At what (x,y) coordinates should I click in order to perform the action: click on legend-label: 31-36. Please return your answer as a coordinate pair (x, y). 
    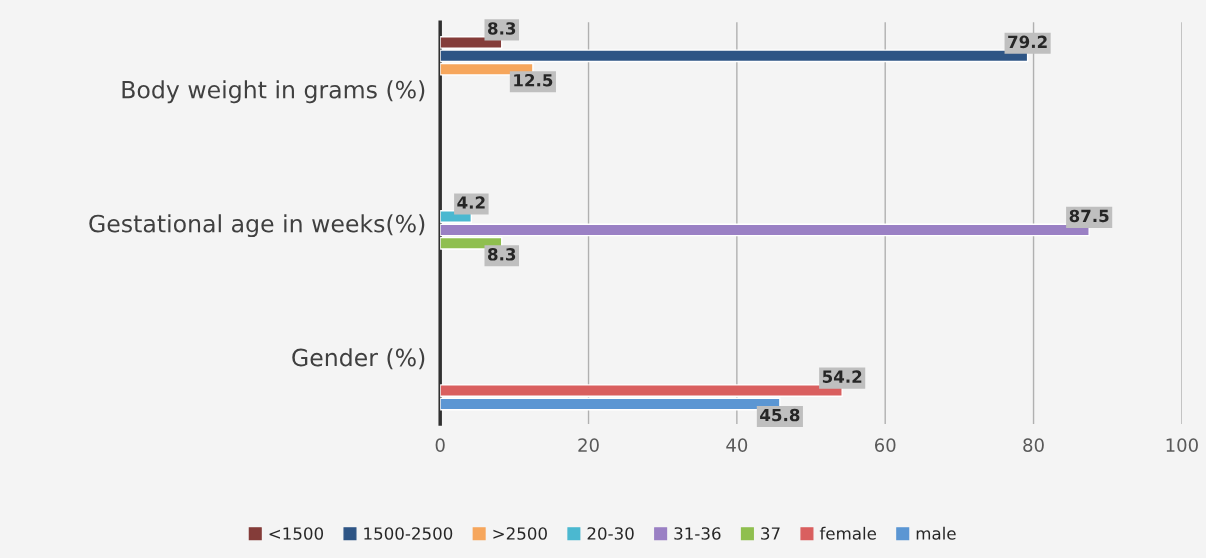
    Looking at the image, I should click on (697, 533).